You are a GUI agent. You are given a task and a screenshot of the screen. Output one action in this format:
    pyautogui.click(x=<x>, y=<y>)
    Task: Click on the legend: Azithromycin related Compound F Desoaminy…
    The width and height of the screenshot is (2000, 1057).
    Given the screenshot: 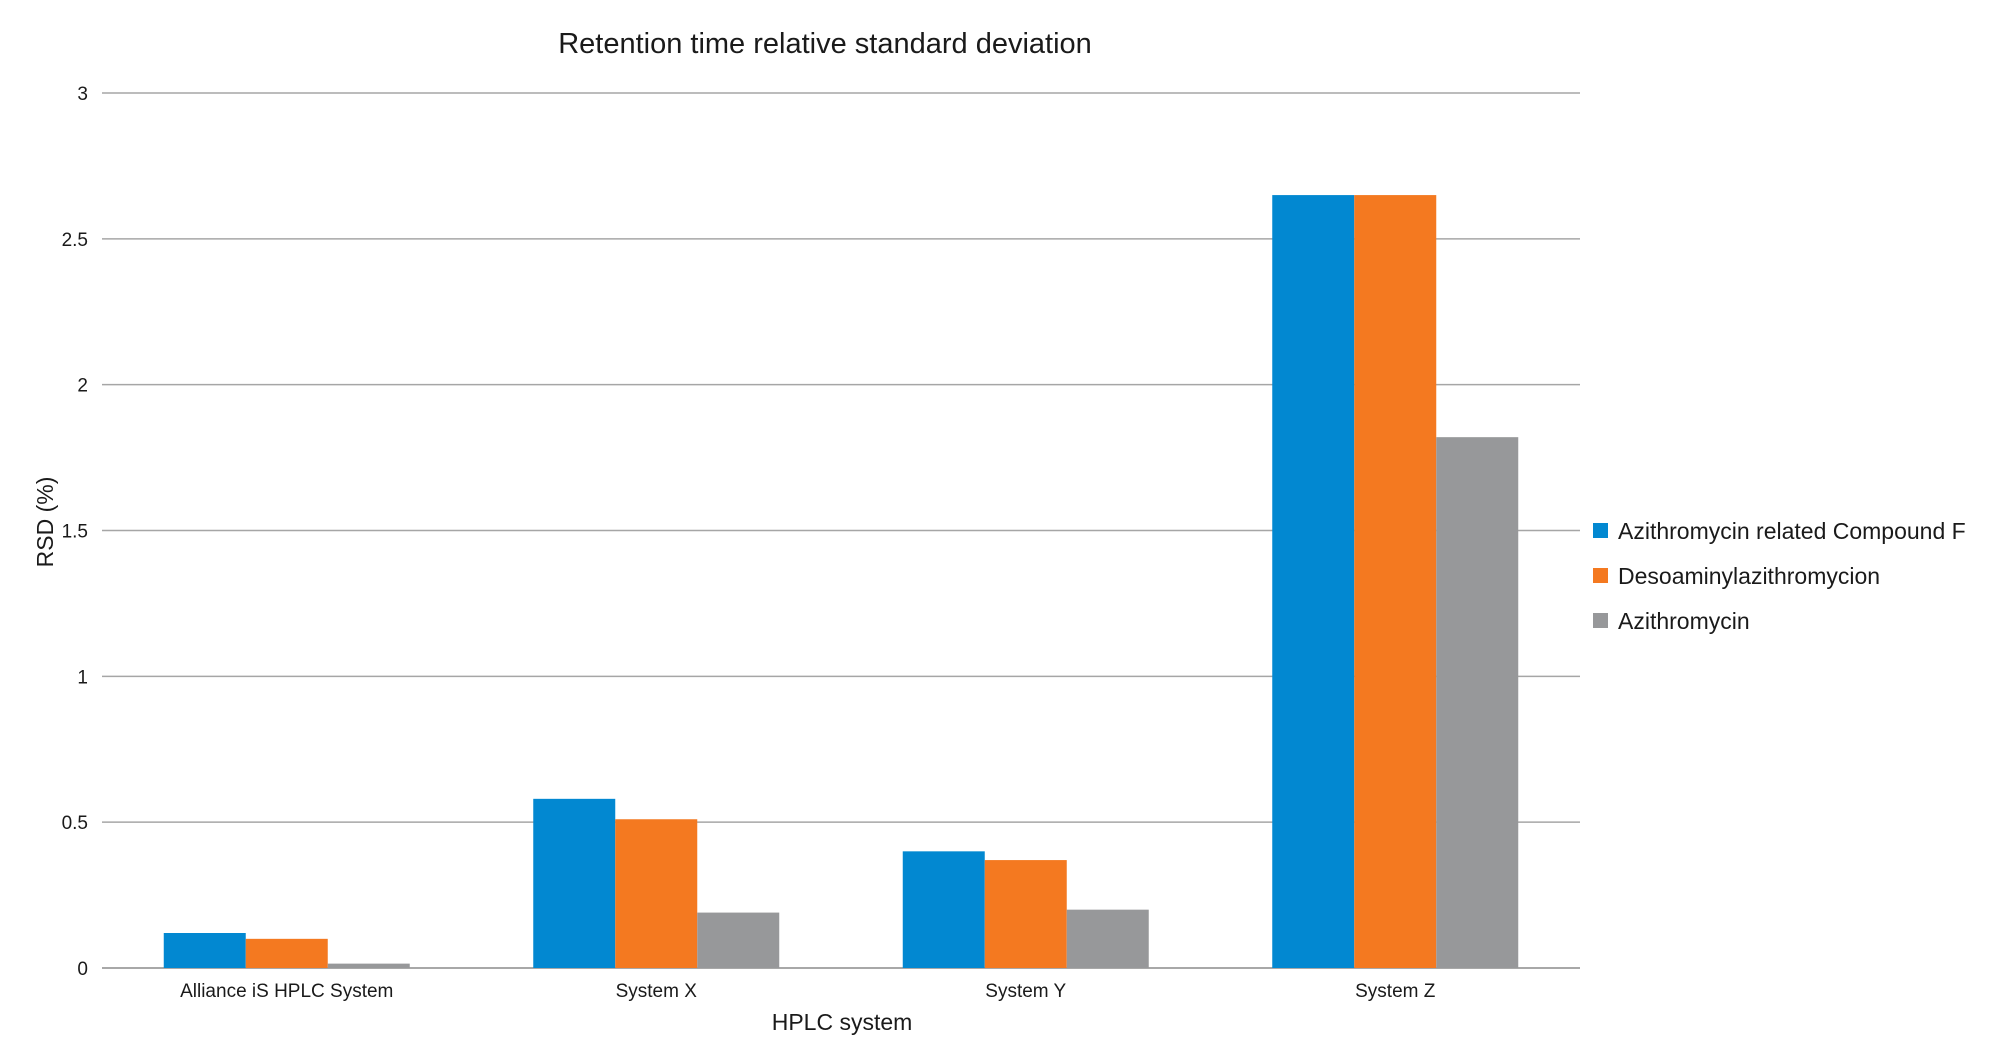 What is the action you would take?
    pyautogui.click(x=1779, y=576)
    